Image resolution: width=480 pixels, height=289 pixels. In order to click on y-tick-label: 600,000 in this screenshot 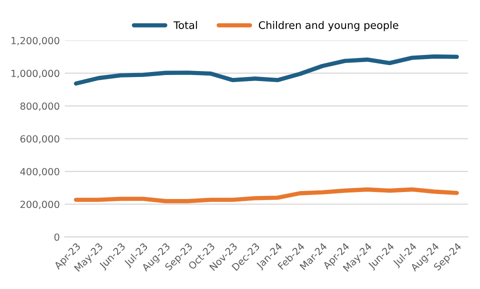, I will do `click(40, 139)`.